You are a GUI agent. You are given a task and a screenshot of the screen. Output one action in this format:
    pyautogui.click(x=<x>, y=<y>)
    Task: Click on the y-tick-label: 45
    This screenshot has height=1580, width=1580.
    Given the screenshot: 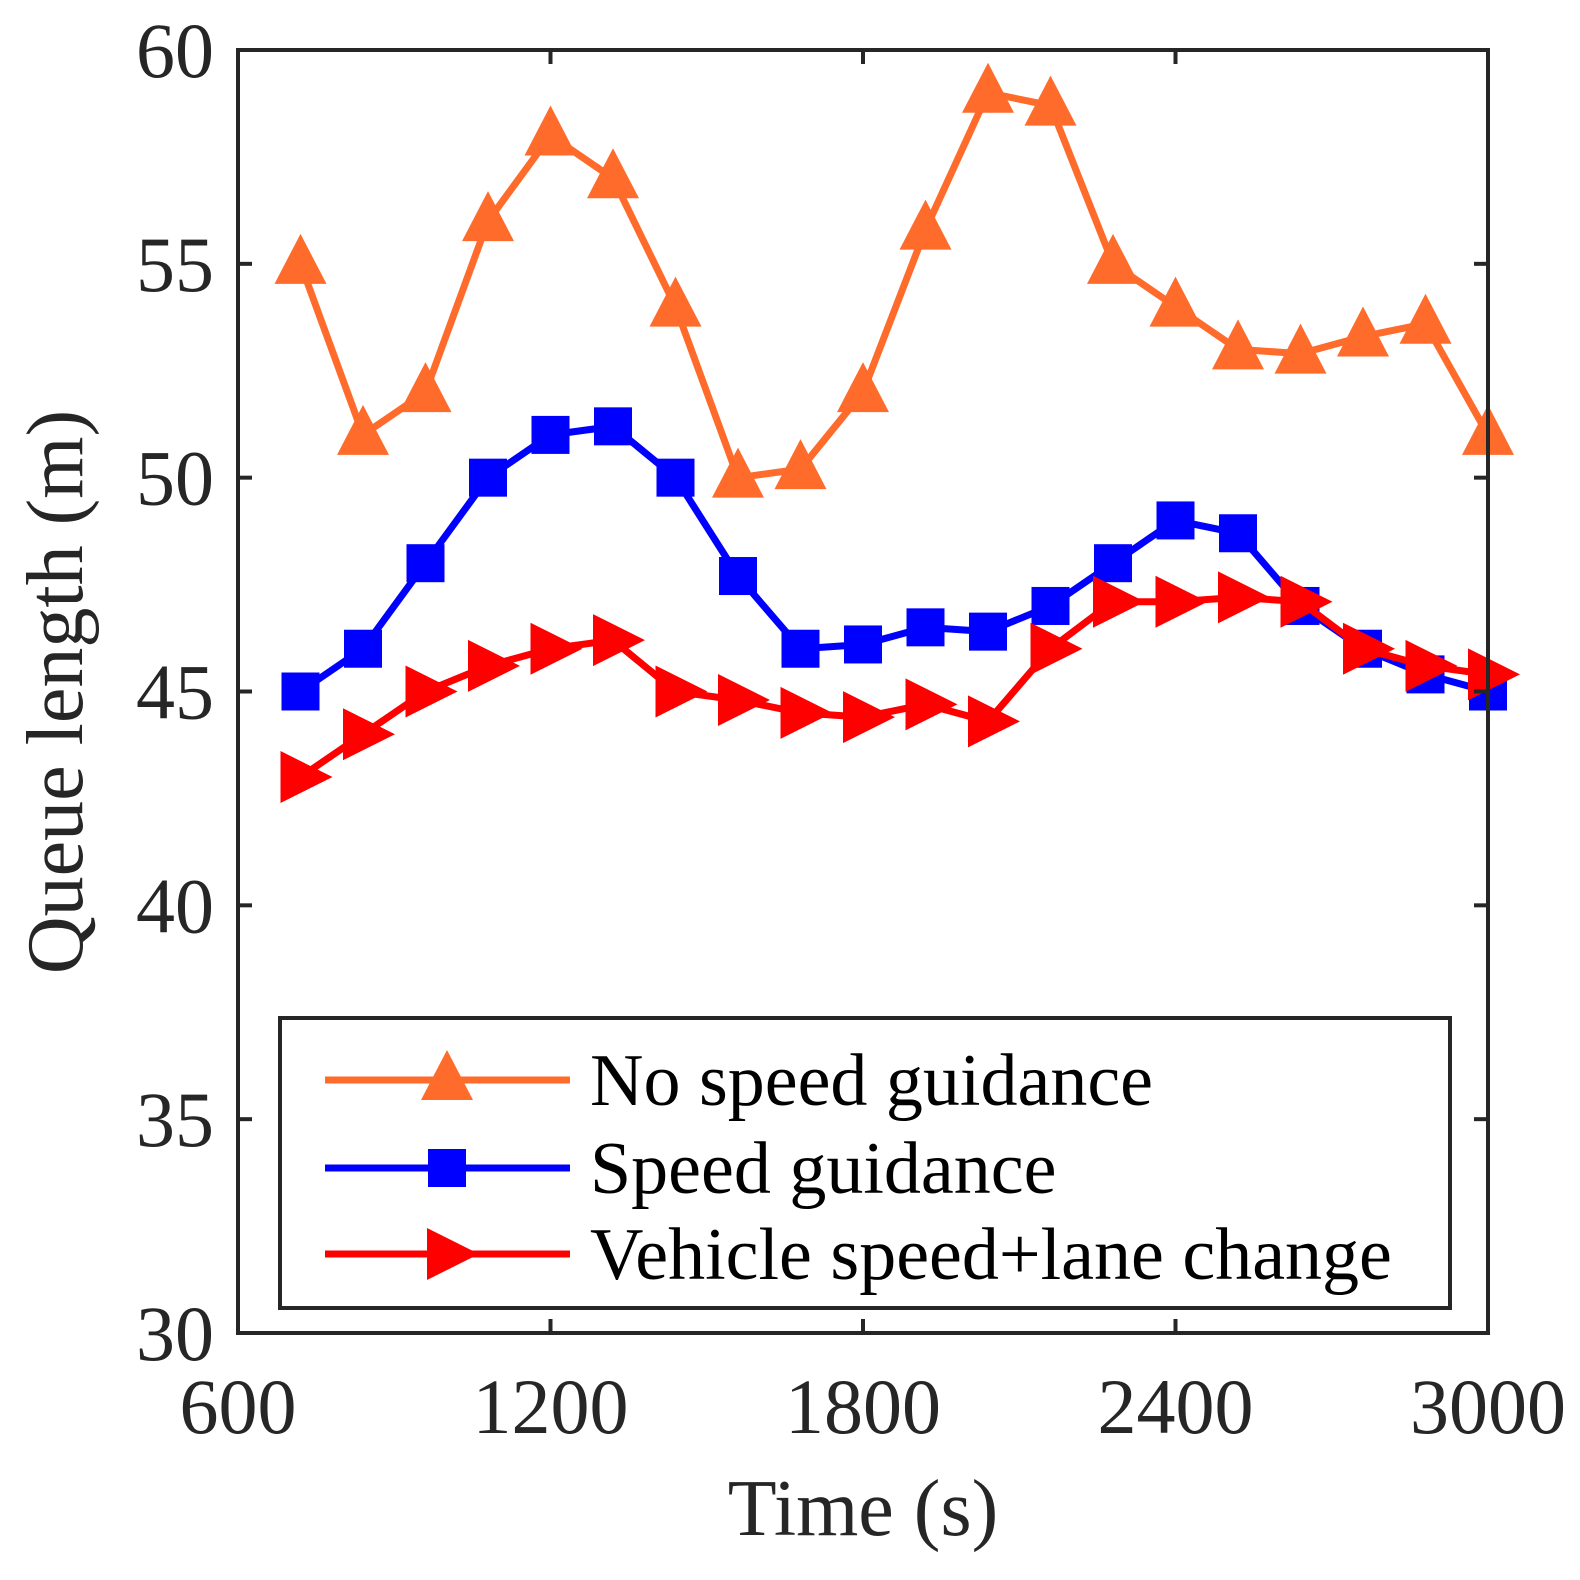 What is the action you would take?
    pyautogui.click(x=175, y=692)
    